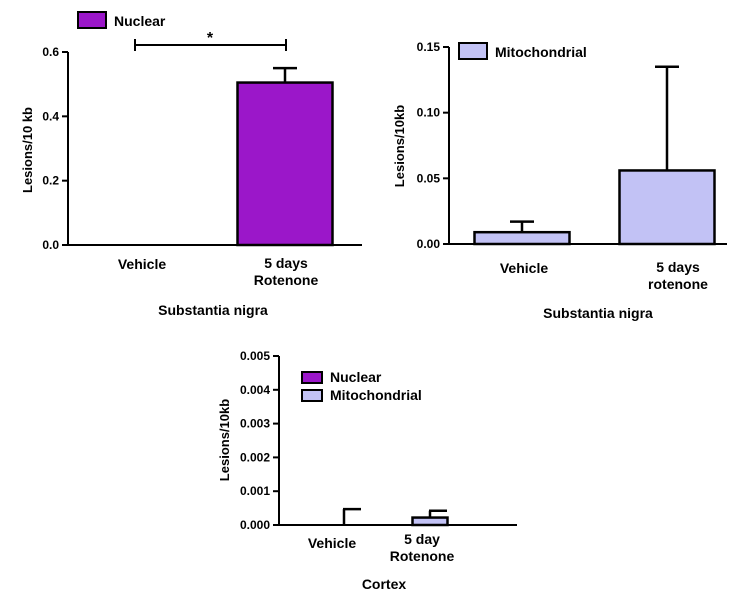 The height and width of the screenshot is (590, 734). Describe the element at coordinates (50, 116) in the screenshot. I see `y-tick-label: 0.4` at that location.